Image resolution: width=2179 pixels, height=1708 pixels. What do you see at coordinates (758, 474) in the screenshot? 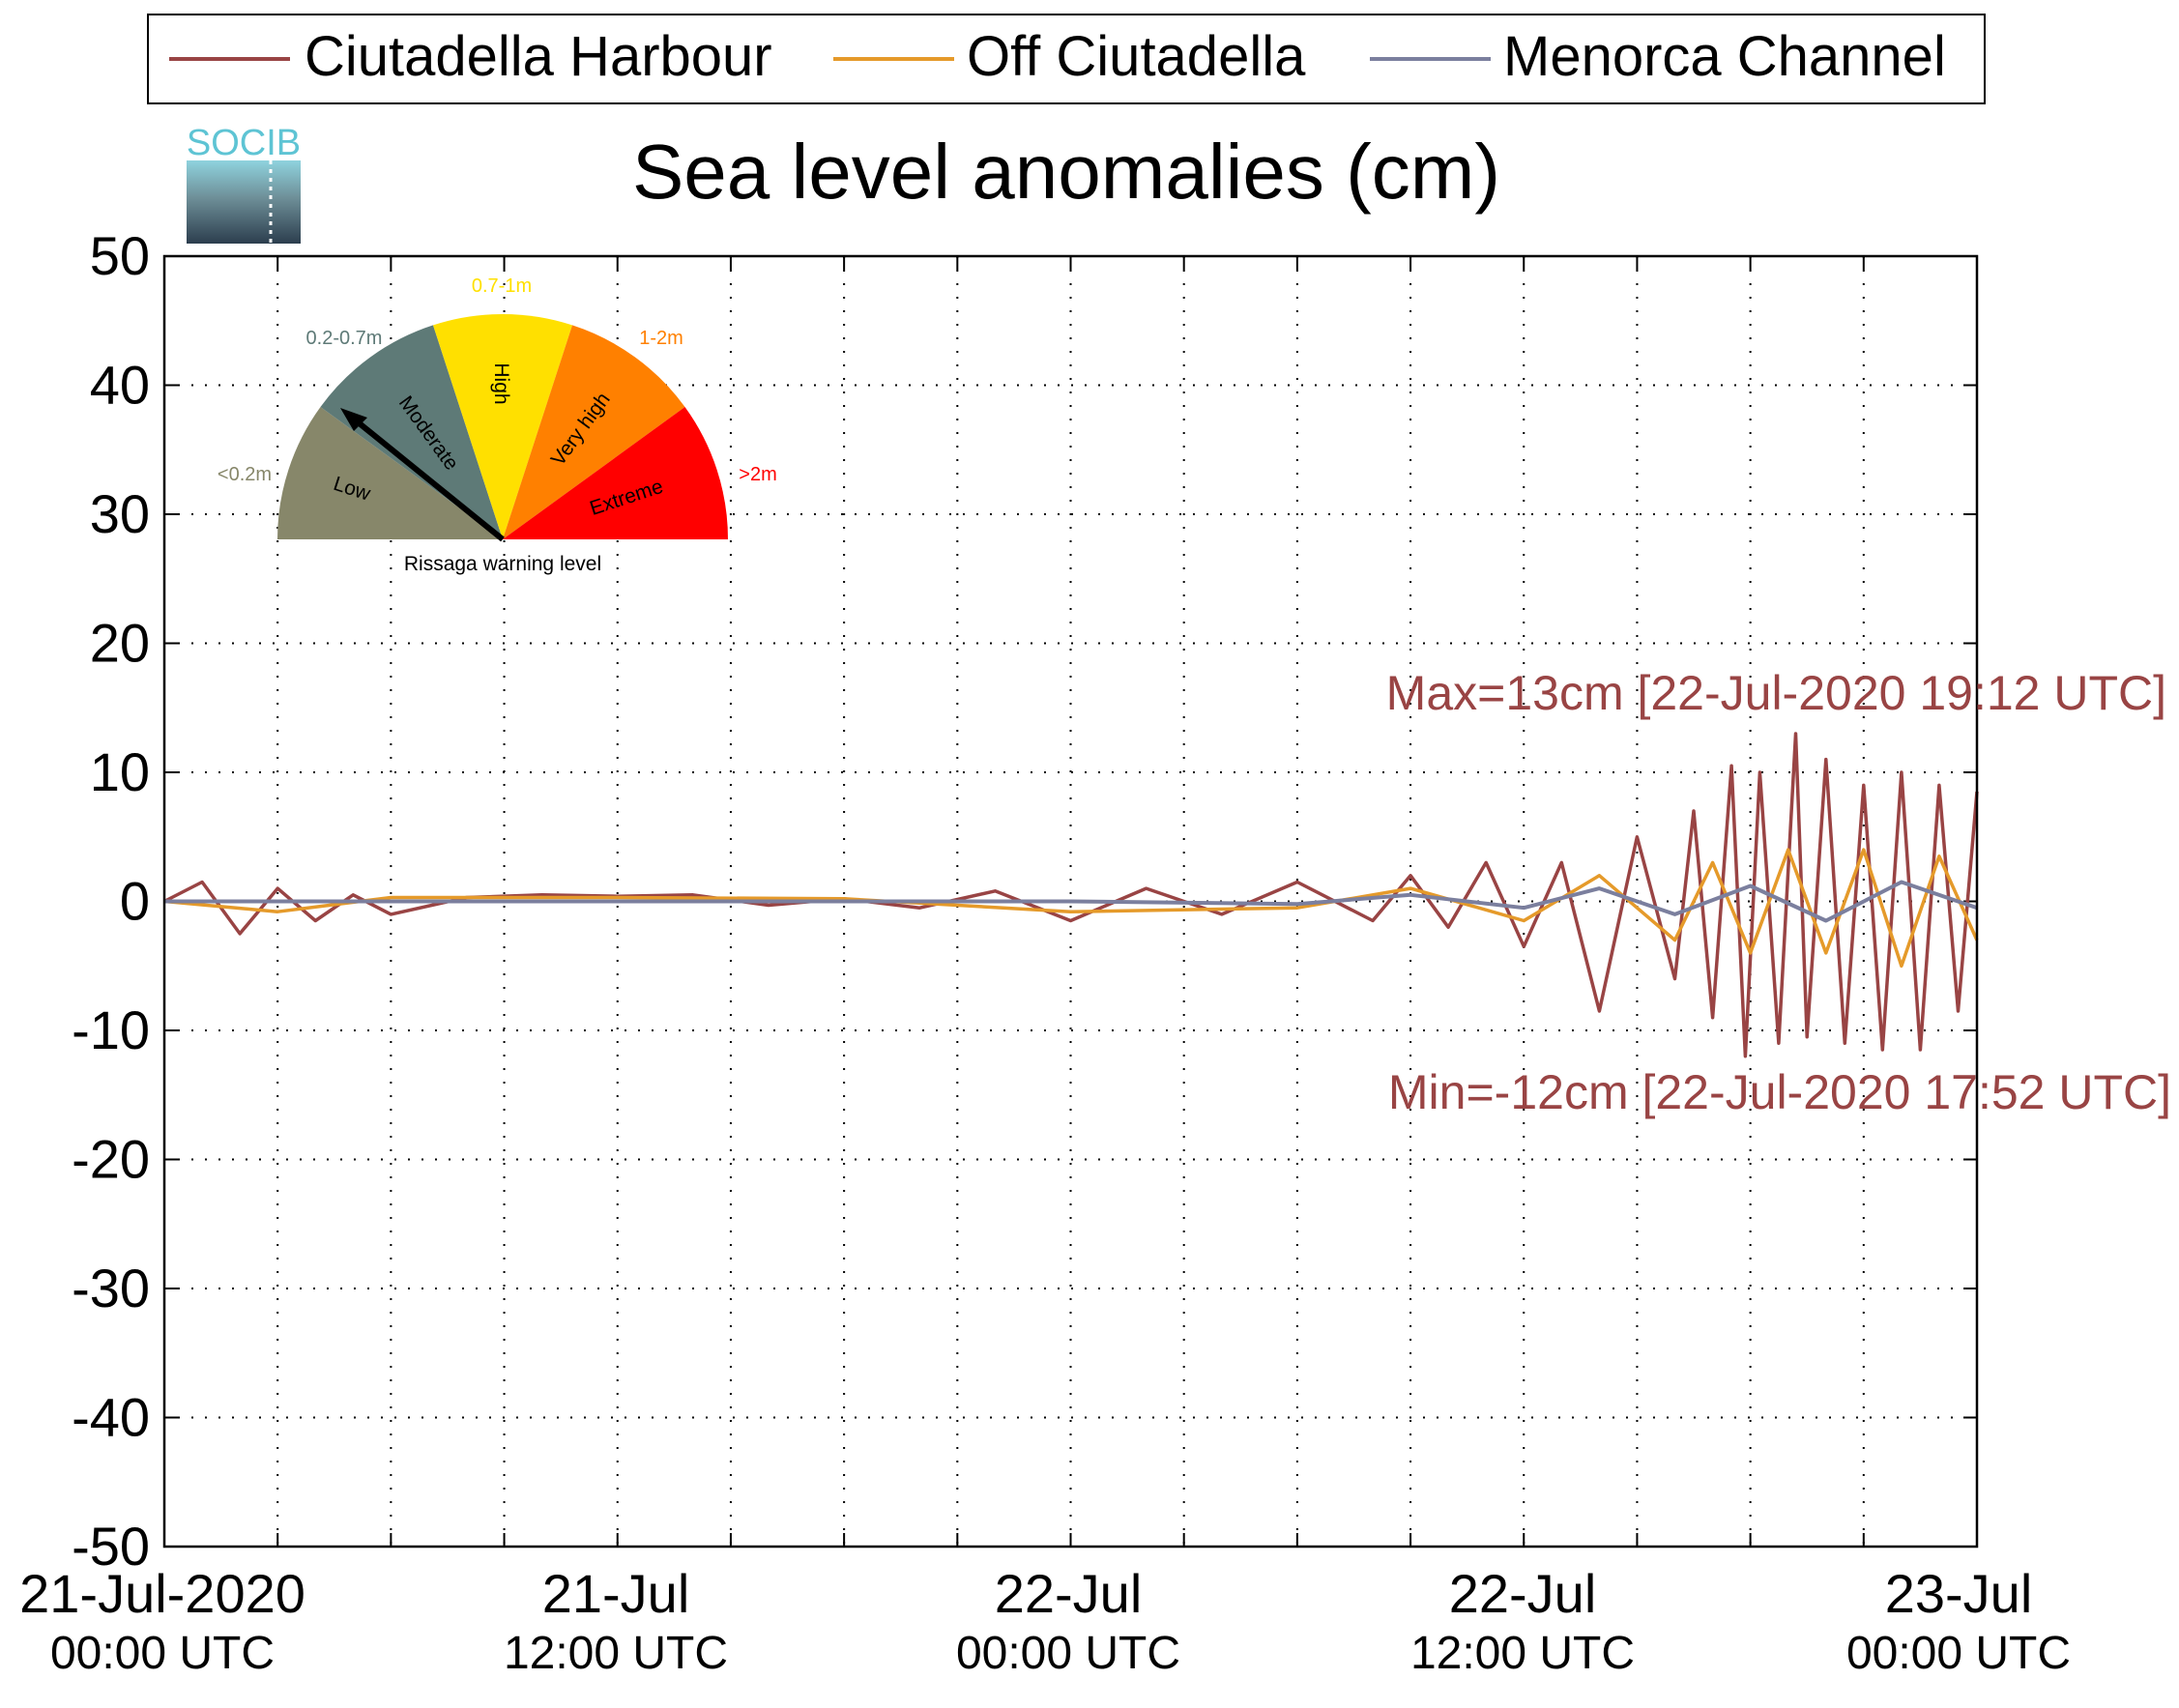
I see `gauge-range-extreme: >2m` at bounding box center [758, 474].